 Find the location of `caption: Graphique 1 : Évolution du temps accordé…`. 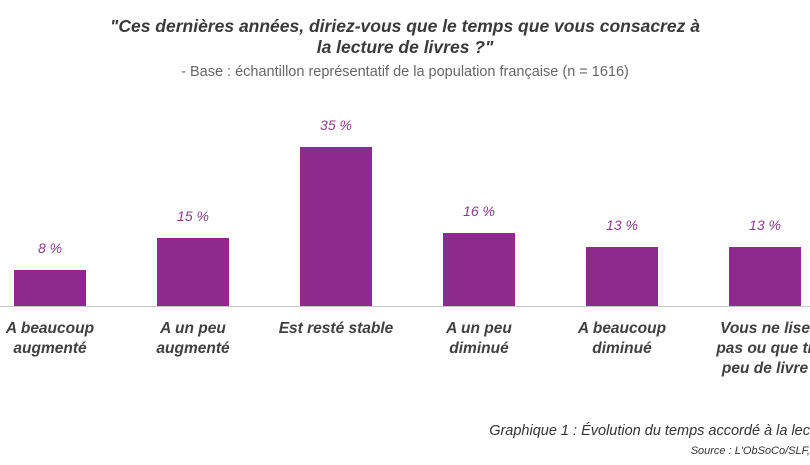

caption: Graphique 1 : Évolution du temps accordé… is located at coordinates (649, 431).